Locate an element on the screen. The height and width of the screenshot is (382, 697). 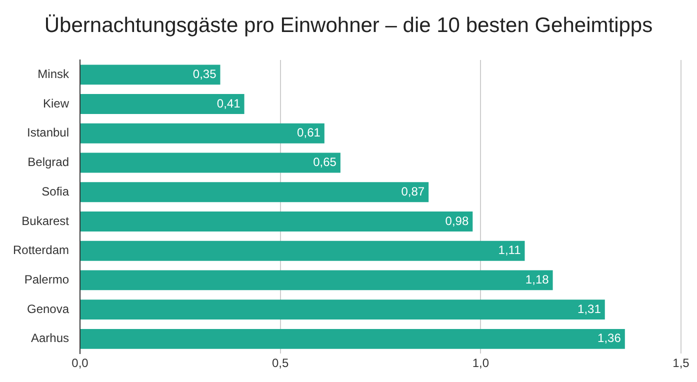
data-label: 1,31 is located at coordinates (590, 309).